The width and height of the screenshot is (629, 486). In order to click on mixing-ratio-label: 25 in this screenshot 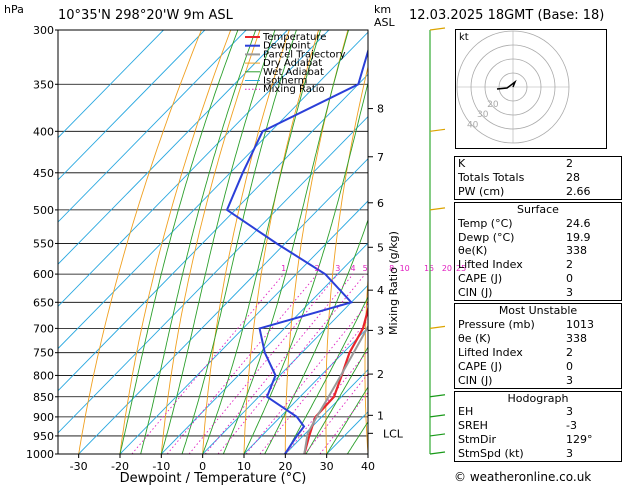, I will do `click(461, 268)`.